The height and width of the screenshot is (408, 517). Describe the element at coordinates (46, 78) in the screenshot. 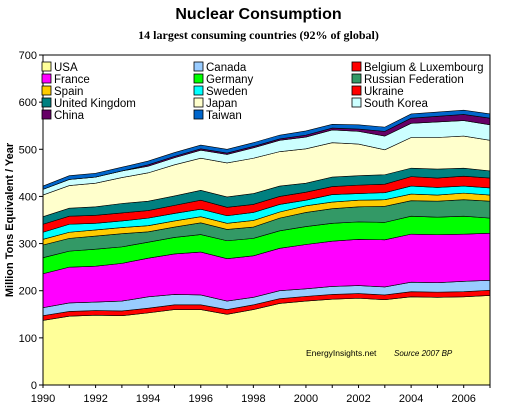

I see `legend-swatch-france` at that location.